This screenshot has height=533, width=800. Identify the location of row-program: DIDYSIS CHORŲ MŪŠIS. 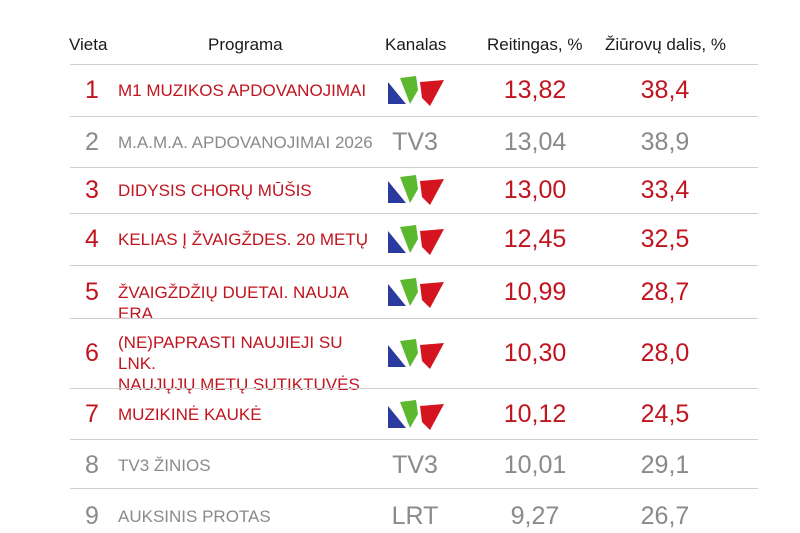
(215, 190).